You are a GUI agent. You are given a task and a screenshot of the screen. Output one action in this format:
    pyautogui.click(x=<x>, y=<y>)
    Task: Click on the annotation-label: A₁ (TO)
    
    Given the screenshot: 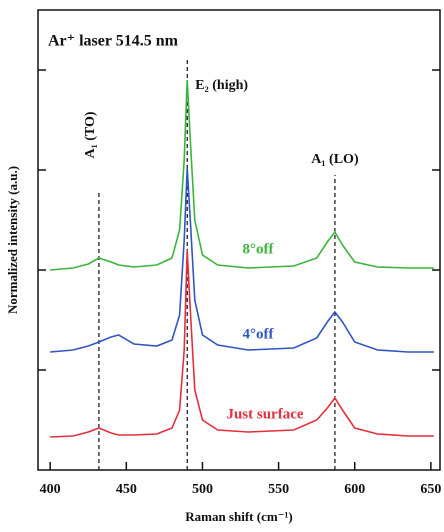 What is the action you would take?
    pyautogui.click(x=90, y=134)
    